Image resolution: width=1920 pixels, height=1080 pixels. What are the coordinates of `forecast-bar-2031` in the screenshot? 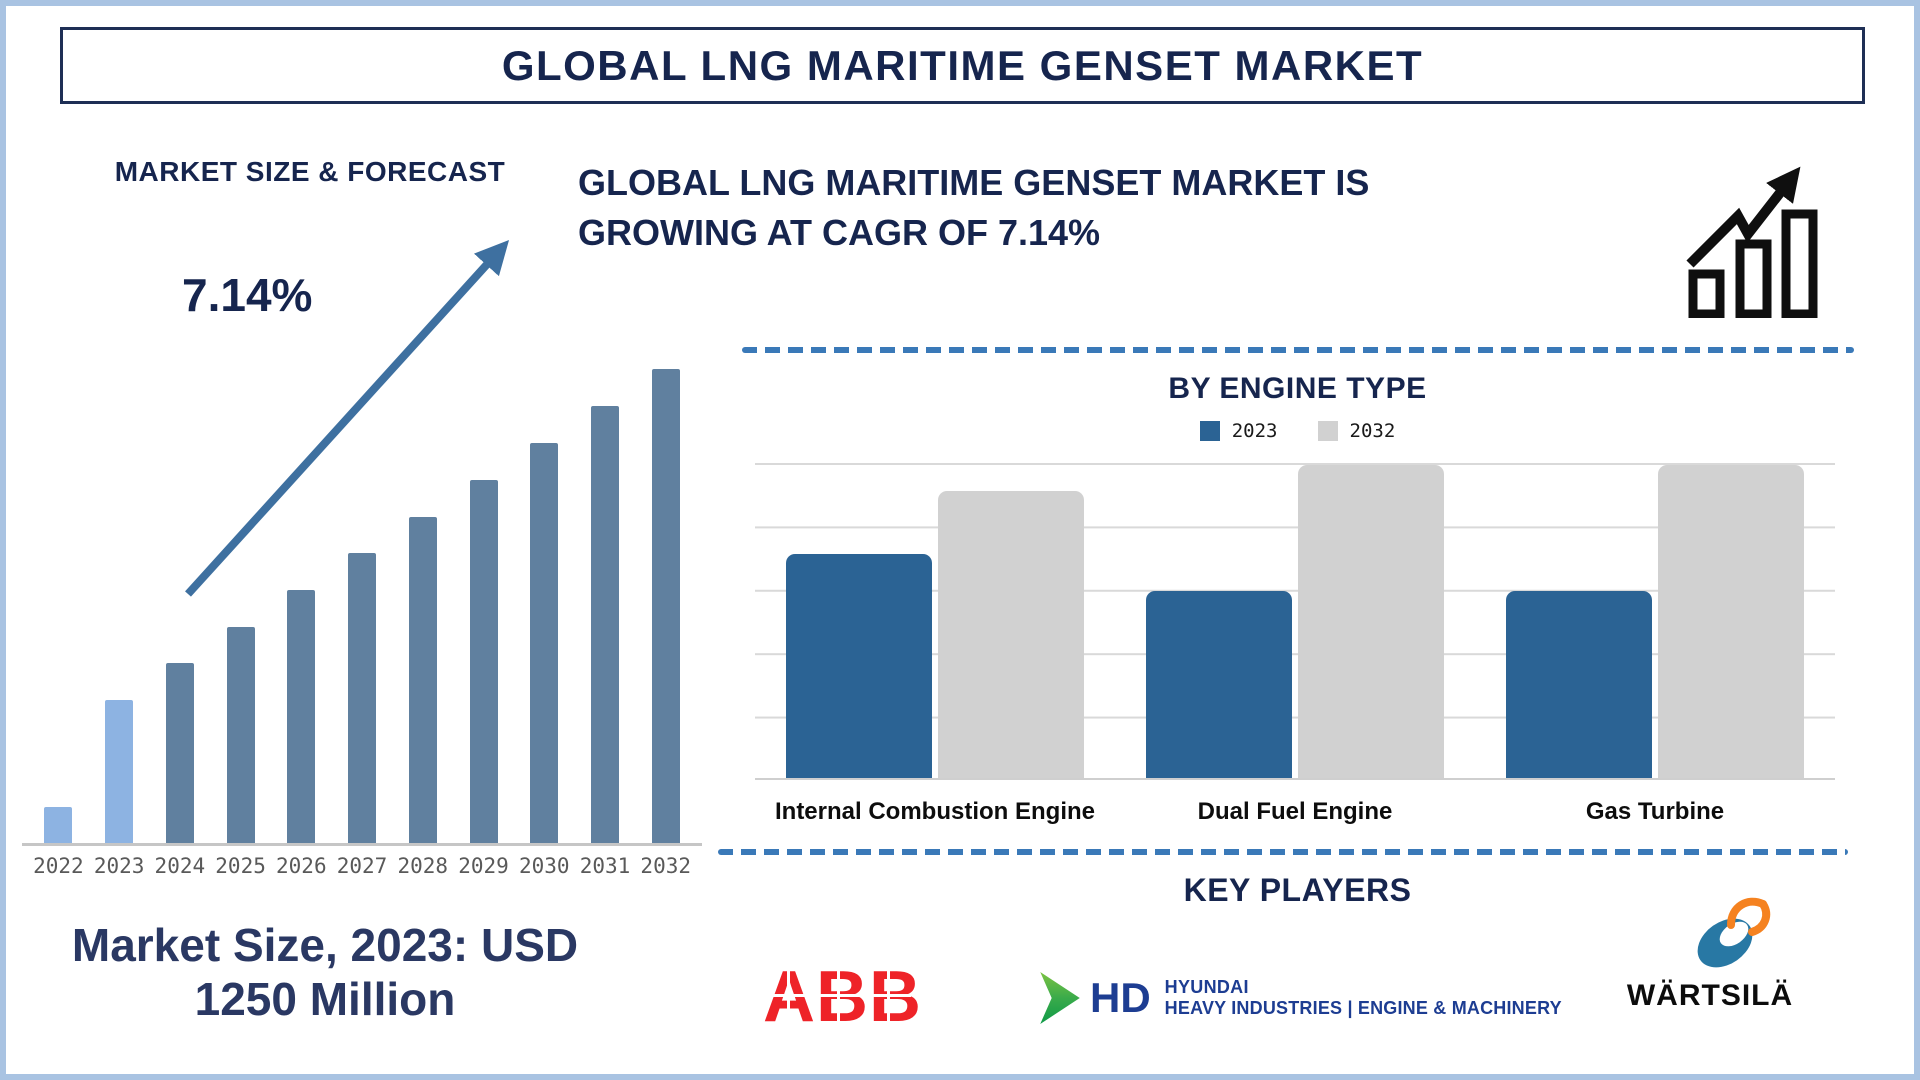 It's located at (604, 625).